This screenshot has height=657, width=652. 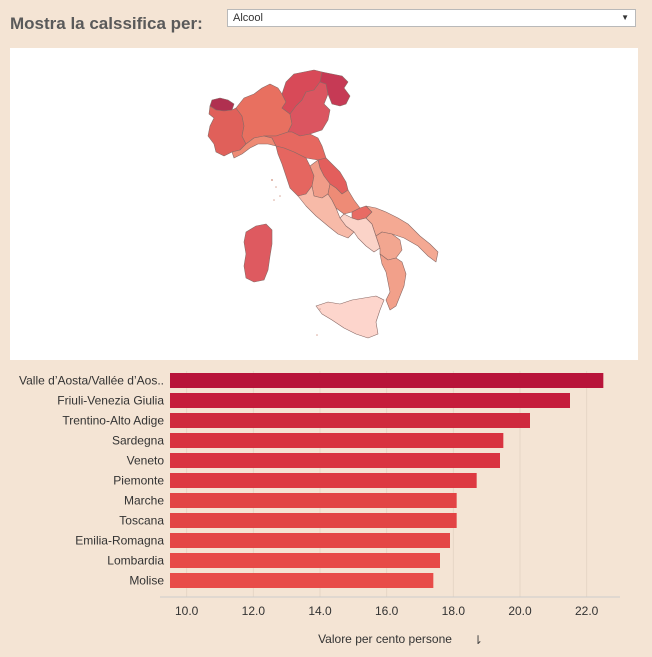 I want to click on category-label: Marche, so click(x=144, y=501).